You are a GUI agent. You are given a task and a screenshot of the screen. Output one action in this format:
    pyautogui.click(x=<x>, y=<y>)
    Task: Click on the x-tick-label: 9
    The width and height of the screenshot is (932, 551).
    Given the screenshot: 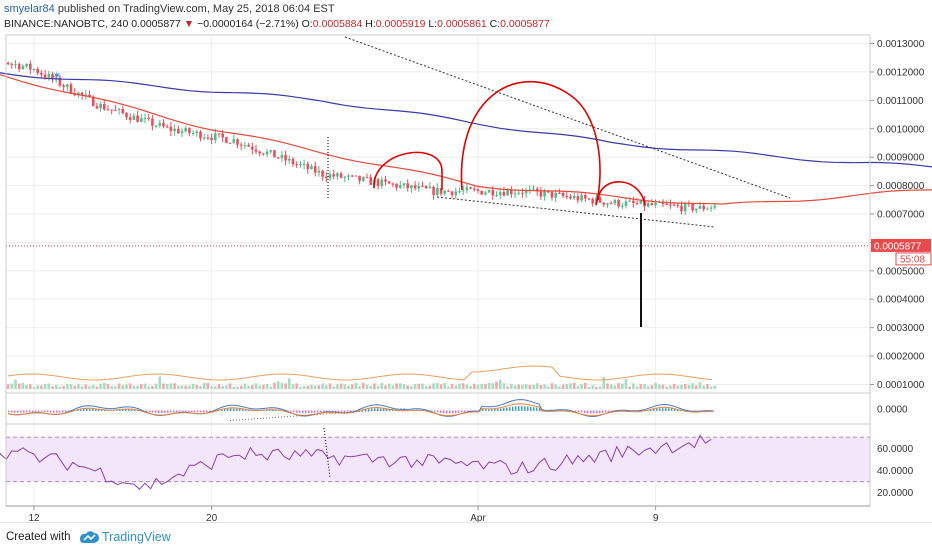 What is the action you would take?
    pyautogui.click(x=656, y=518)
    